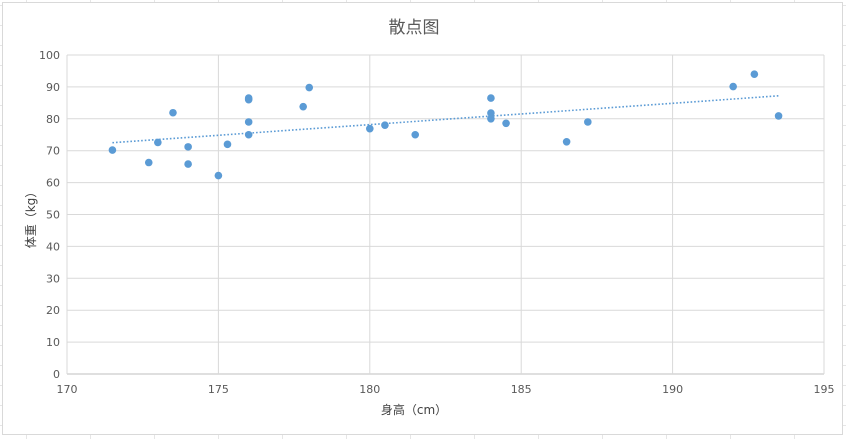 Image resolution: width=846 pixels, height=439 pixels. I want to click on y-tick-label: 60, so click(53, 183).